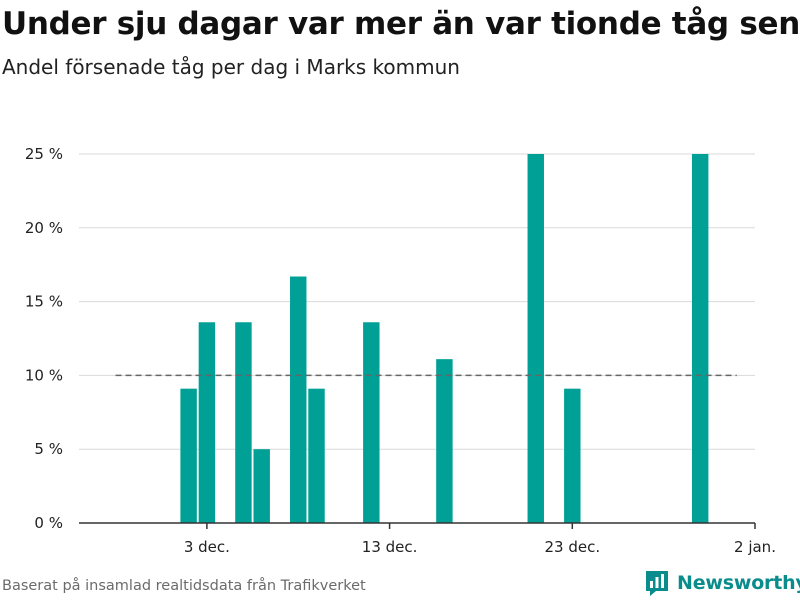  I want to click on y-tick-label: 0 %, so click(48, 523).